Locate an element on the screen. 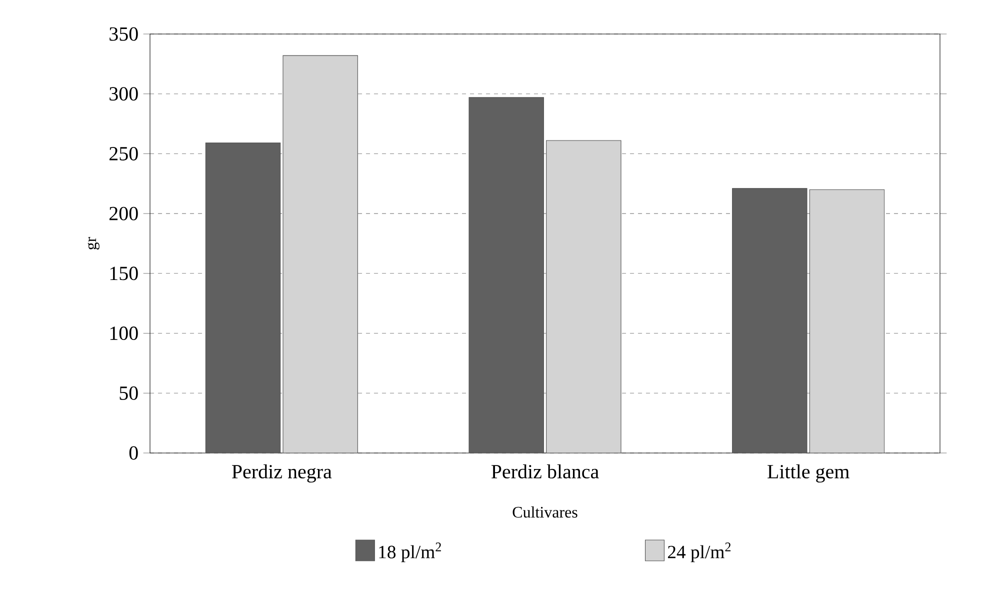  y-tick-label: 300 is located at coordinates (124, 94).